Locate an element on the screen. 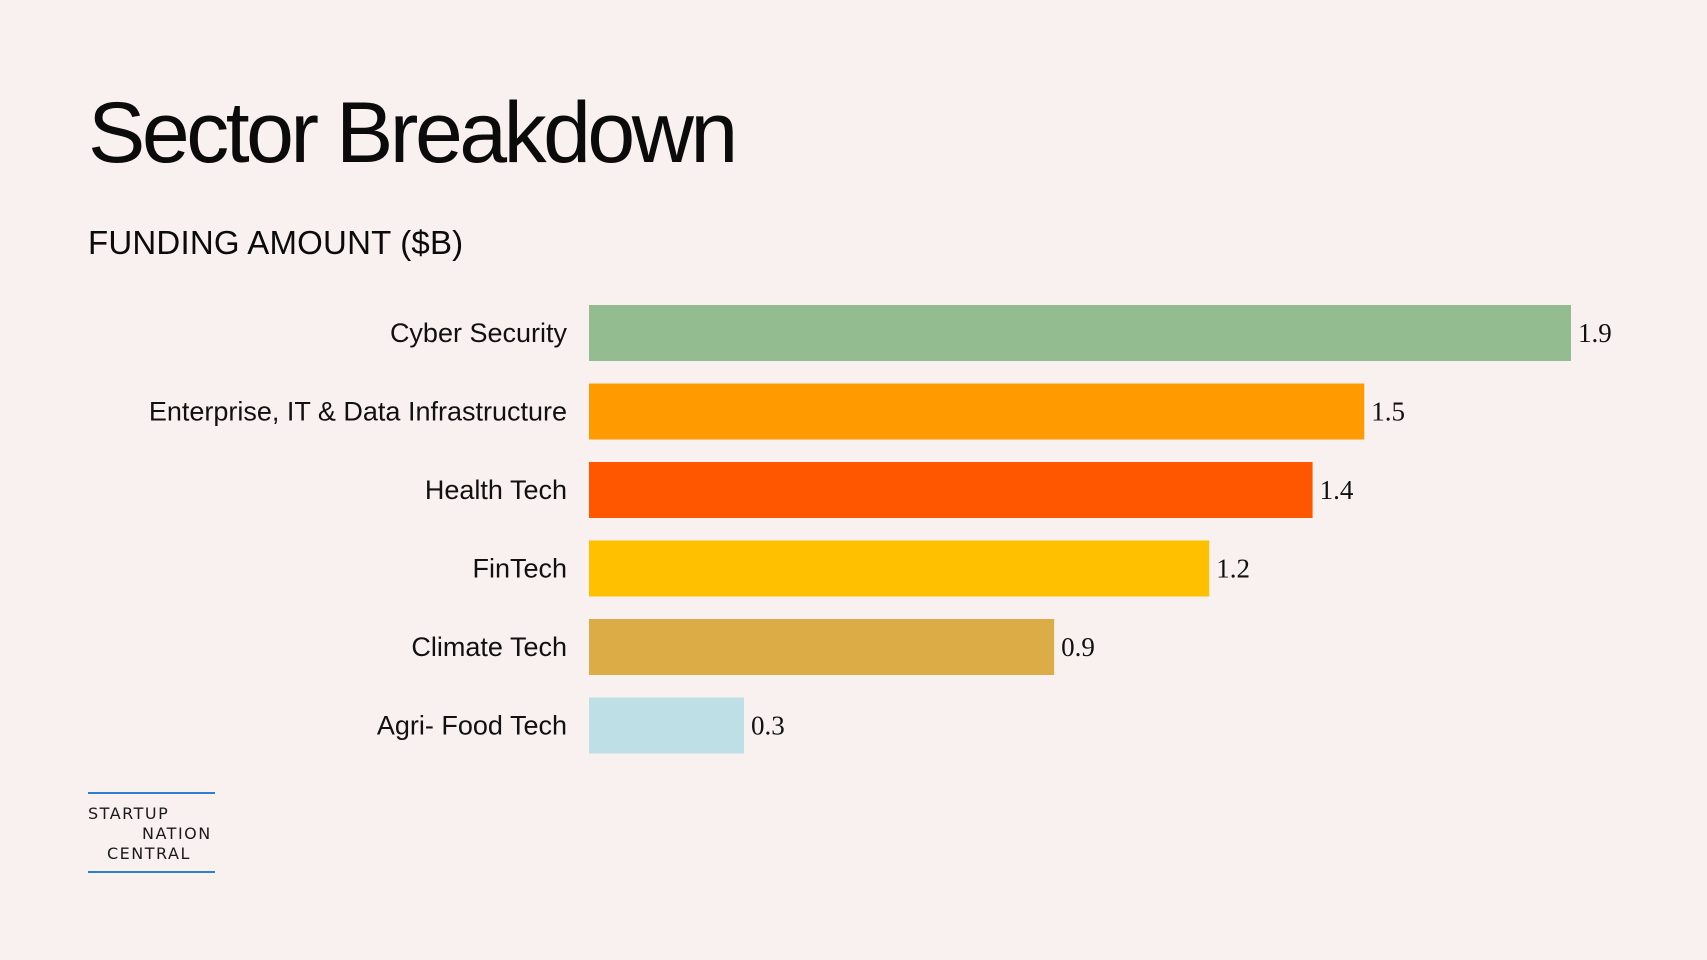 Image resolution: width=1707 pixels, height=960 pixels. startup-nation-central-logo: STARTUP NATION CENTRAL is located at coordinates (151, 832).